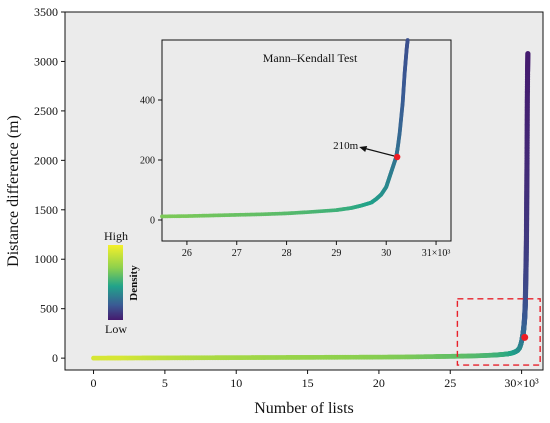 Image resolution: width=550 pixels, height=423 pixels. I want to click on inset-x-tick-label: 30, so click(386, 253).